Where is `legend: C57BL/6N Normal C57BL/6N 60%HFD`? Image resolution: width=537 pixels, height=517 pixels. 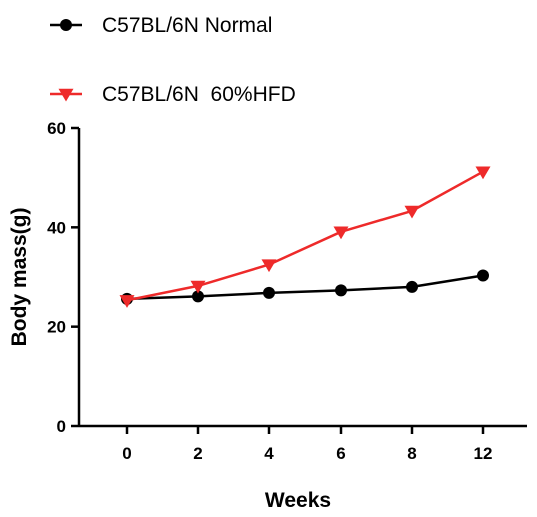
legend: C57BL/6N Normal C57BL/6N 60%HFD is located at coordinates (173, 60).